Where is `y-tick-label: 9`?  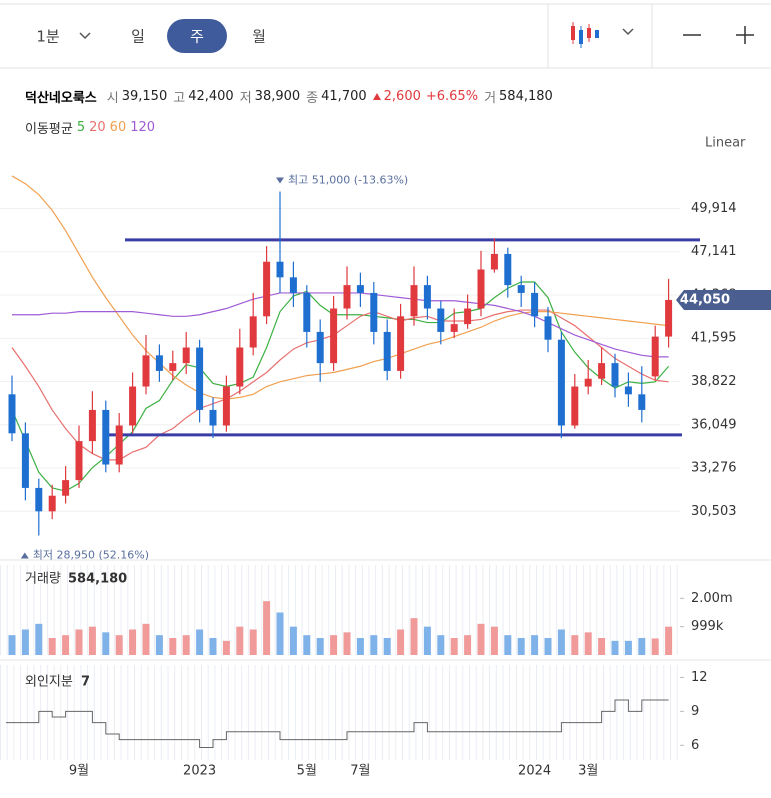 y-tick-label: 9 is located at coordinates (695, 711).